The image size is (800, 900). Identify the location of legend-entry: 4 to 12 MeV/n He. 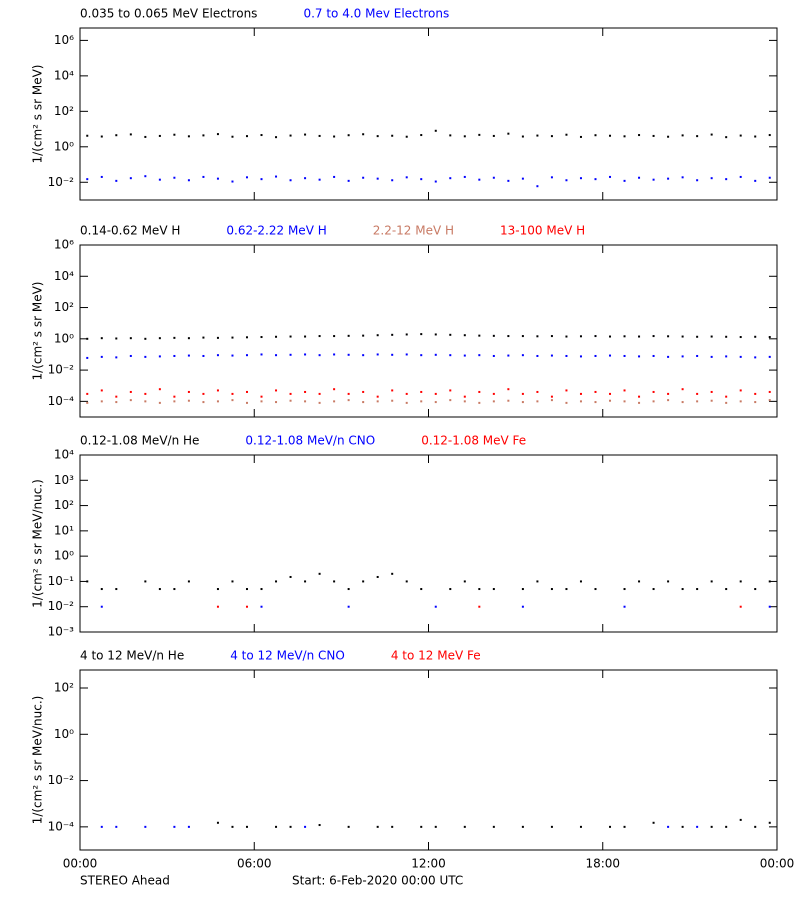
(132, 656).